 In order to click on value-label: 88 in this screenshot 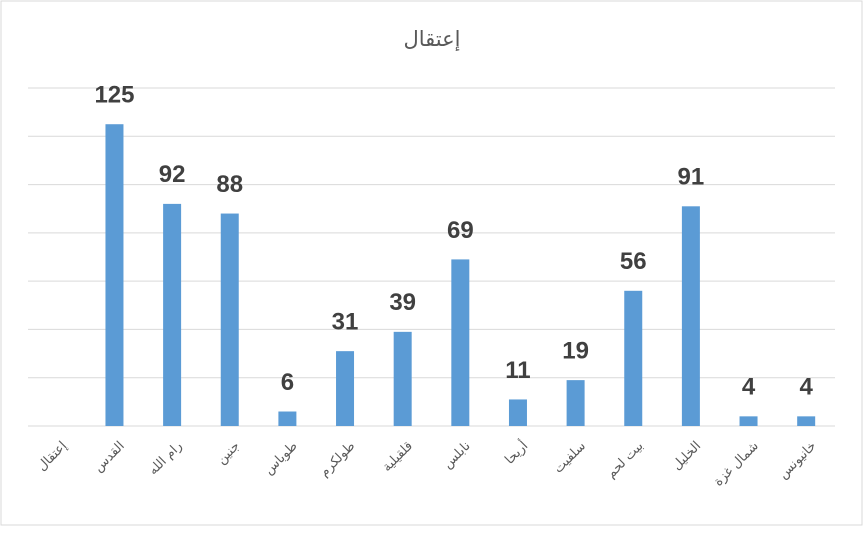, I will do `click(229, 184)`.